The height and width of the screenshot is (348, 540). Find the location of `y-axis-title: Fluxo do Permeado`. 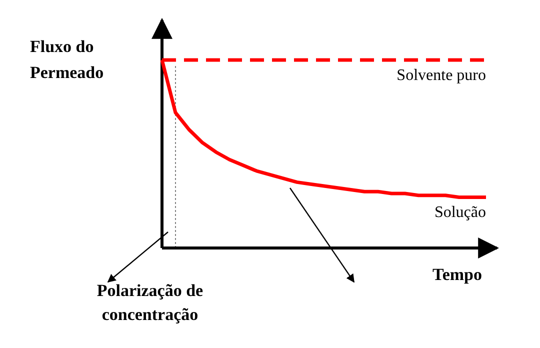

y-axis-title: Fluxo do Permeado is located at coordinates (67, 59).